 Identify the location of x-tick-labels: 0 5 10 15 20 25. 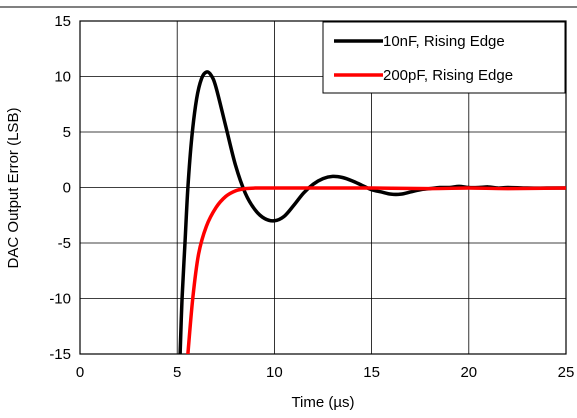
(325, 372).